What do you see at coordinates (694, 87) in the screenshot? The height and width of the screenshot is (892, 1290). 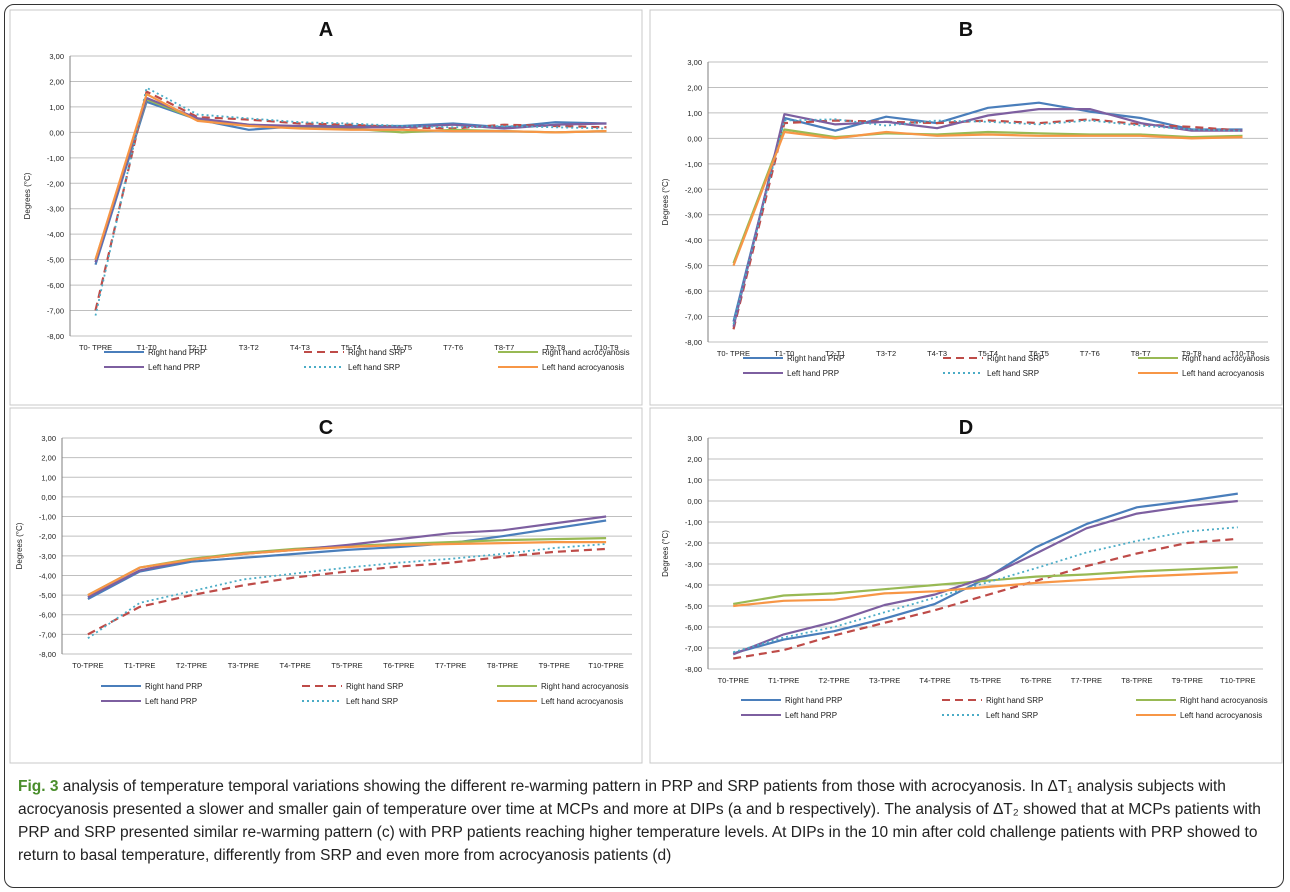 I see `y-tick-label: 2,00` at bounding box center [694, 87].